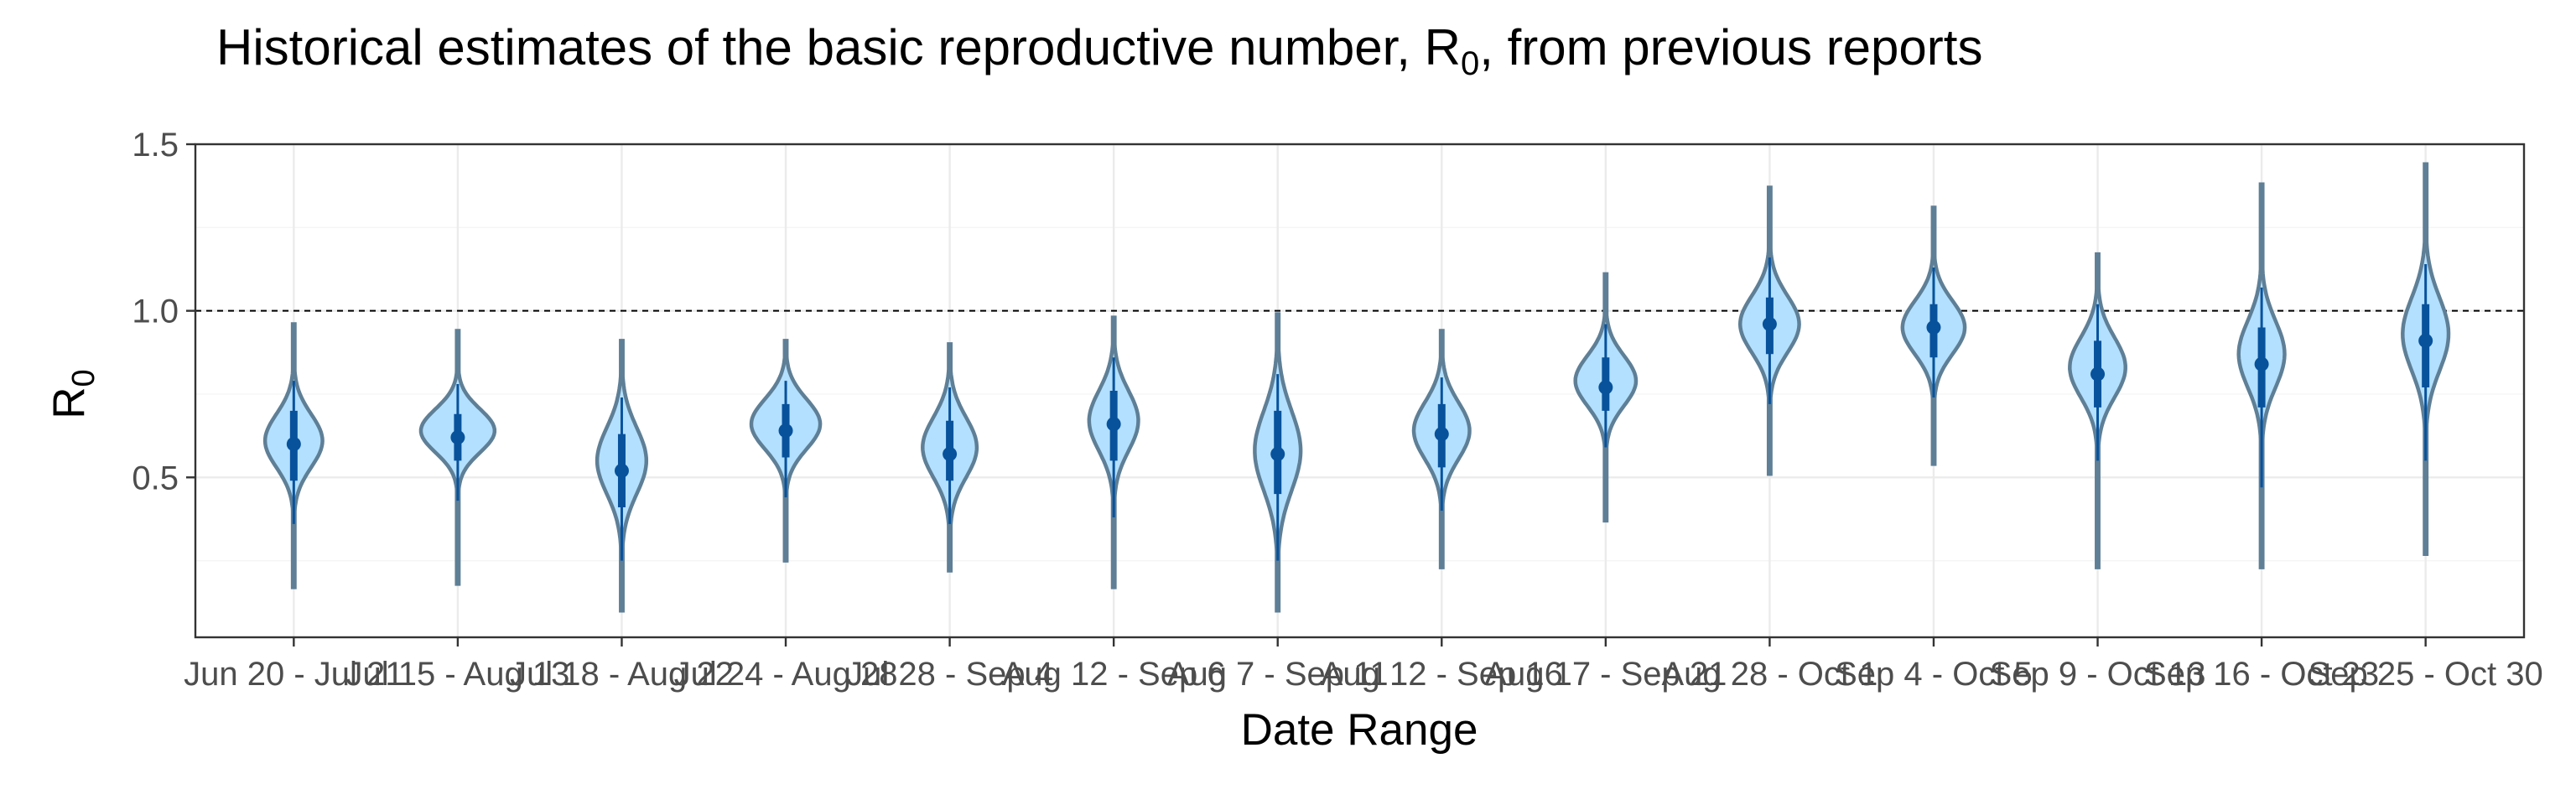 The height and width of the screenshot is (805, 2576). What do you see at coordinates (83, 378) in the screenshot?
I see `y-axis-title-subscript: 0` at bounding box center [83, 378].